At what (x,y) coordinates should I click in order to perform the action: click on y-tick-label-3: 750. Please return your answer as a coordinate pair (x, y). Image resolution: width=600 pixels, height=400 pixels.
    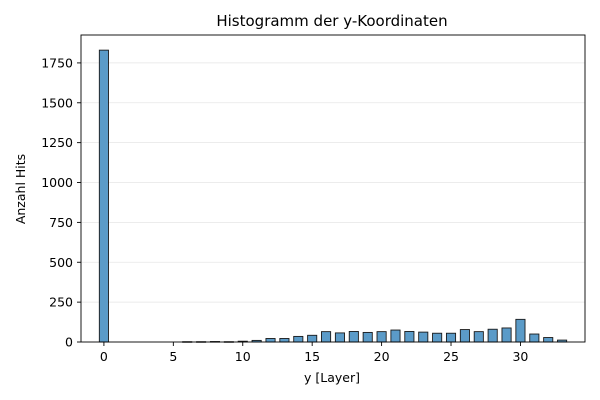
    Looking at the image, I should click on (61, 222).